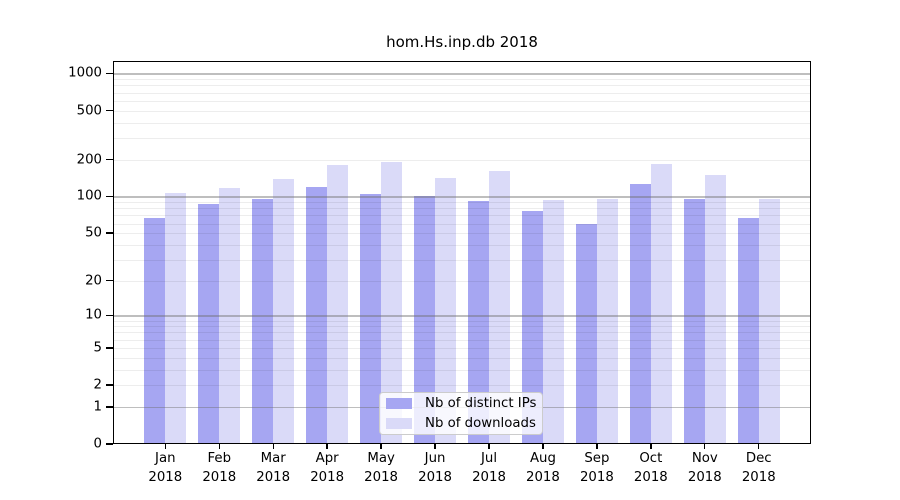  What do you see at coordinates (165, 468) in the screenshot?
I see `x-axis-tick-label: Jan 2018` at bounding box center [165, 468].